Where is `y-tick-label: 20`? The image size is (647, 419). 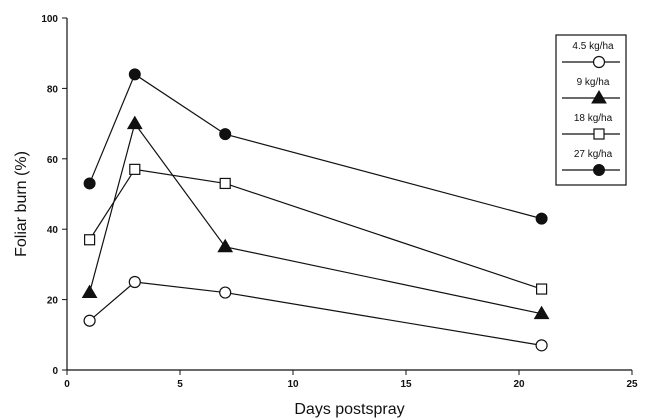
y-tick-label: 20 is located at coordinates (53, 301).